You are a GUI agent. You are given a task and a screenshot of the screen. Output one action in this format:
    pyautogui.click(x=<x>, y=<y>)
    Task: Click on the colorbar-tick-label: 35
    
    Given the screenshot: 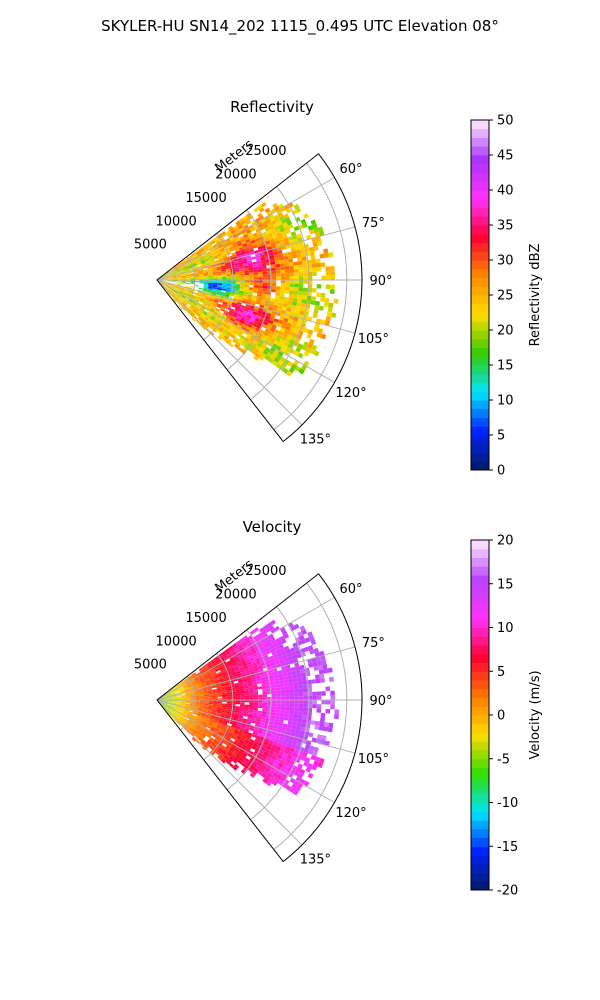 What is the action you would take?
    pyautogui.click(x=505, y=226)
    